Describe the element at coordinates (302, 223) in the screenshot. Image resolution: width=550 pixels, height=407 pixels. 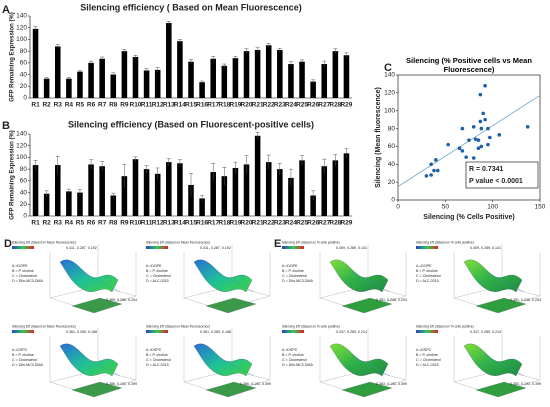
I see `x-tick-label: R25` at that location.